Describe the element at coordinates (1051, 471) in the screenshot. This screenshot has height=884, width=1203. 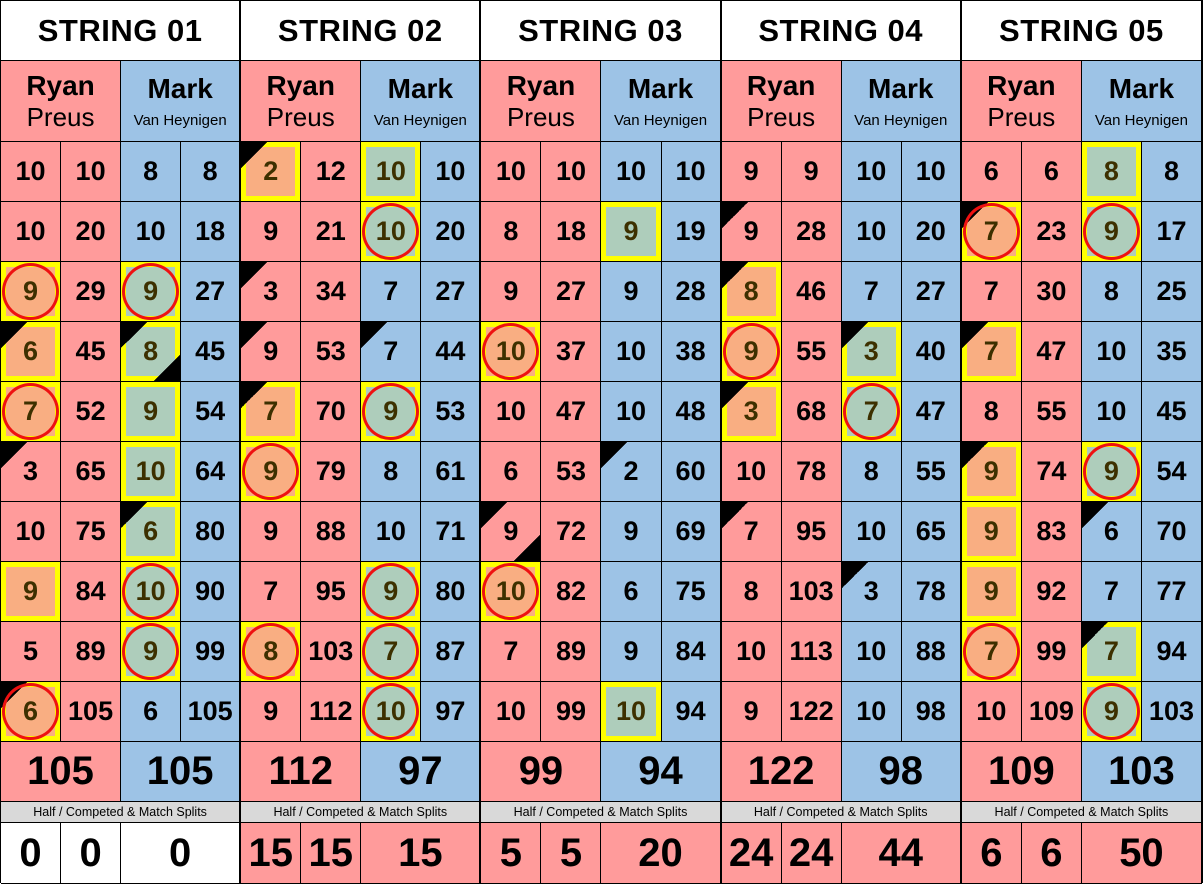
I see `cell-value: 74` at that location.